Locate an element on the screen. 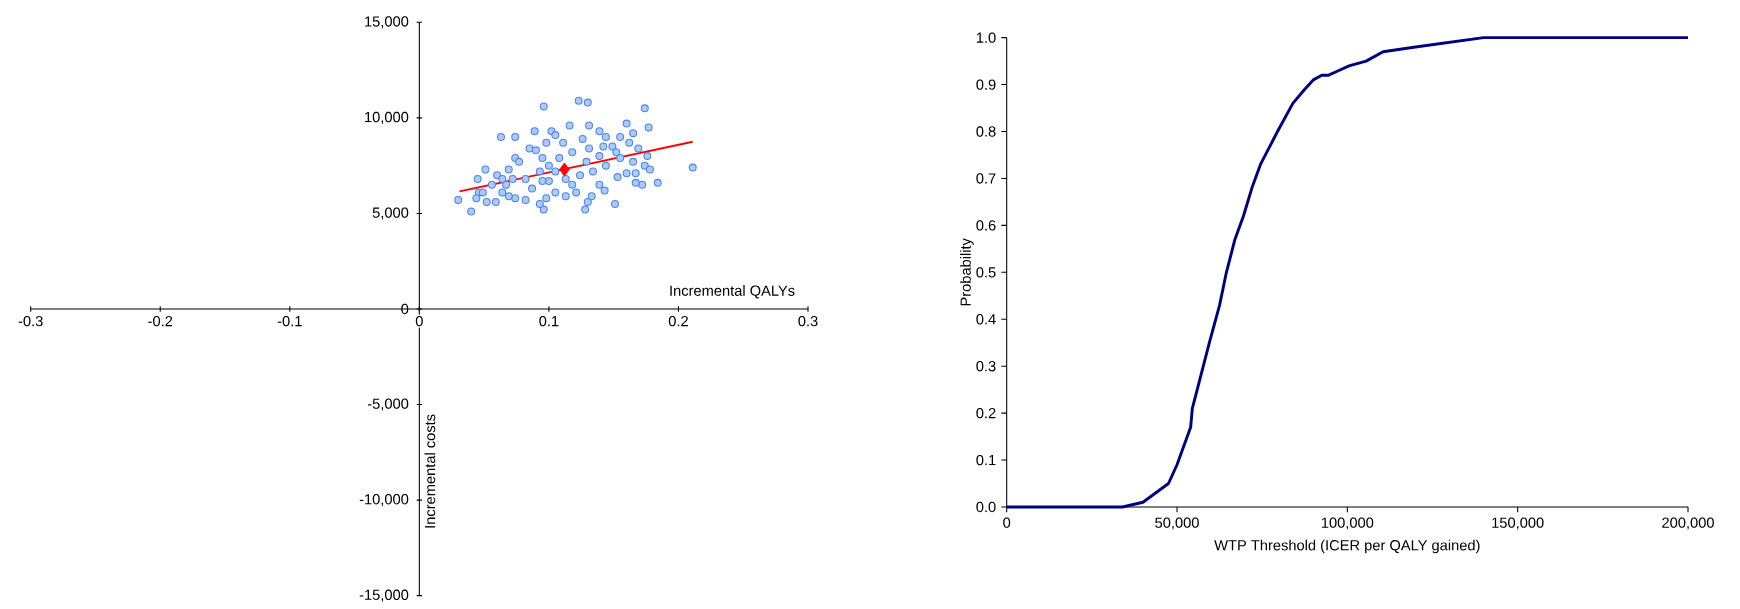  y-tick-label: -5,000 is located at coordinates (388, 404).